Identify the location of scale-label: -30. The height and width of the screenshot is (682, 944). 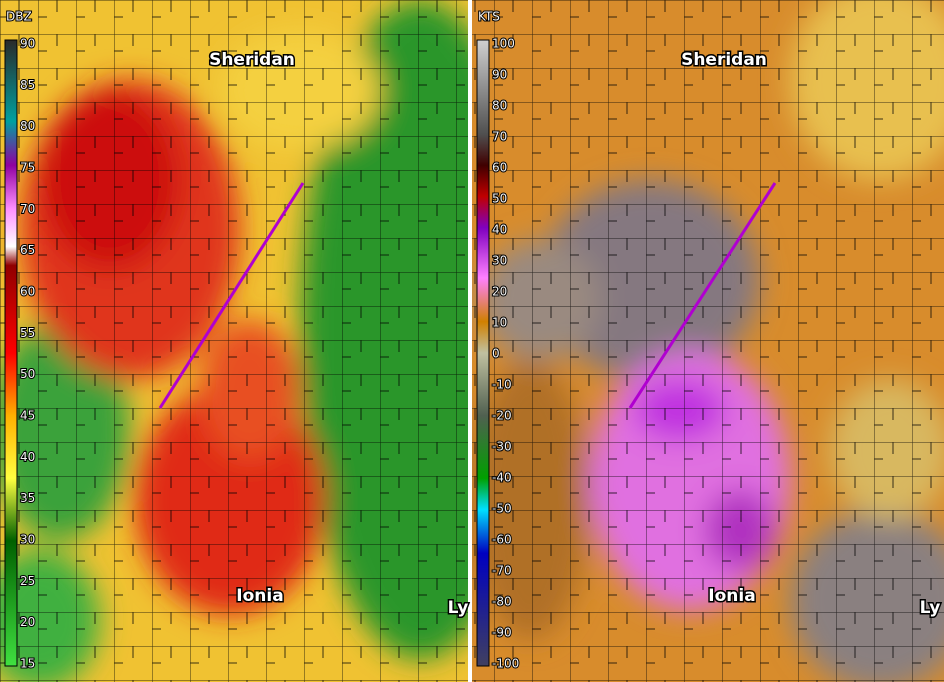
(502, 447).